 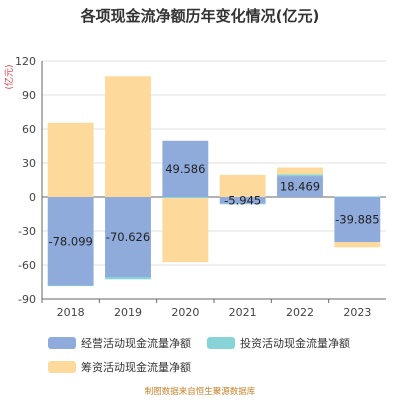 I want to click on y-tick-label: 30, so click(x=29, y=163).